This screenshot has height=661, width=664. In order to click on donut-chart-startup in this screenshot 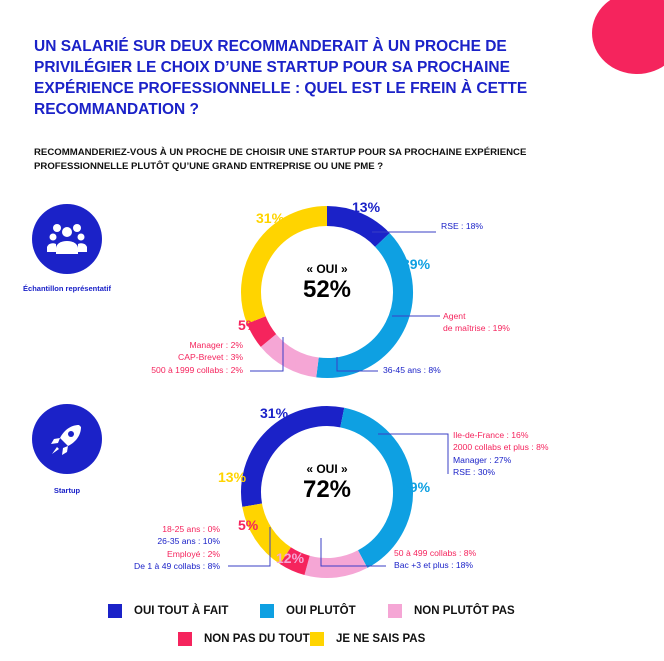, I will do `click(327, 492)`.